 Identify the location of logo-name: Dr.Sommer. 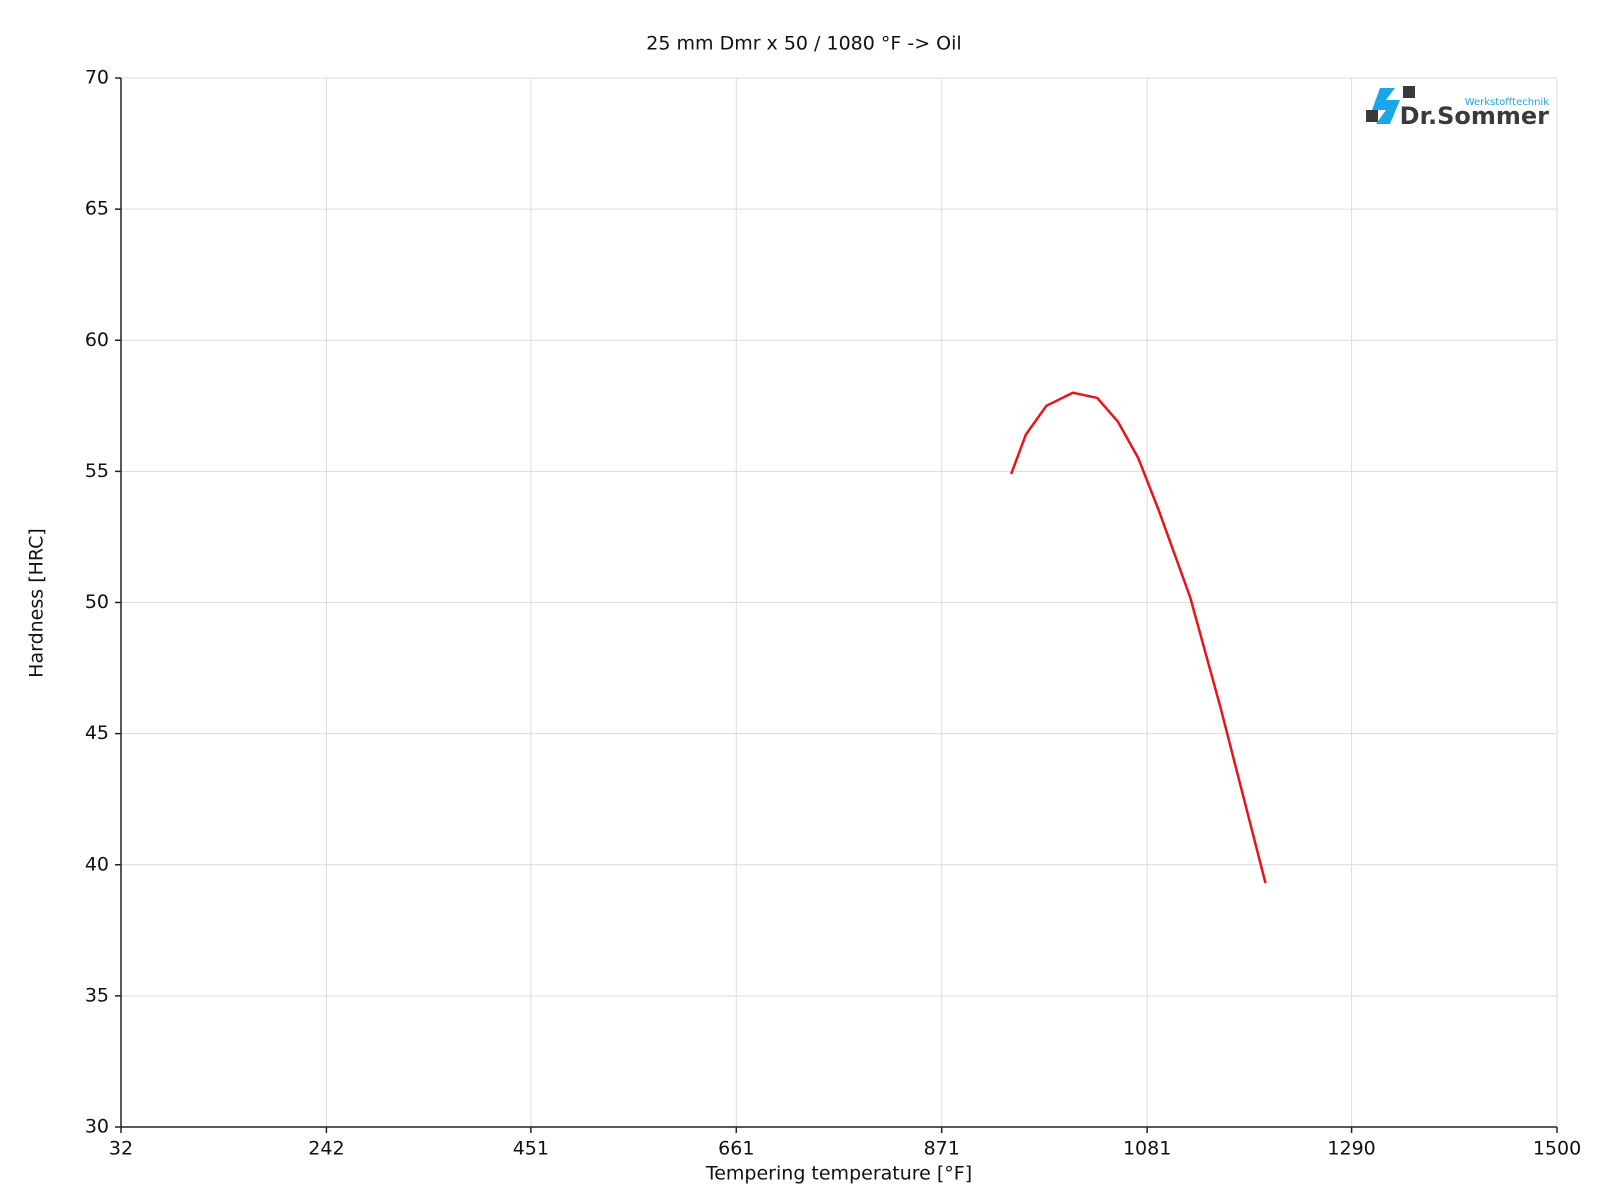
(1475, 116).